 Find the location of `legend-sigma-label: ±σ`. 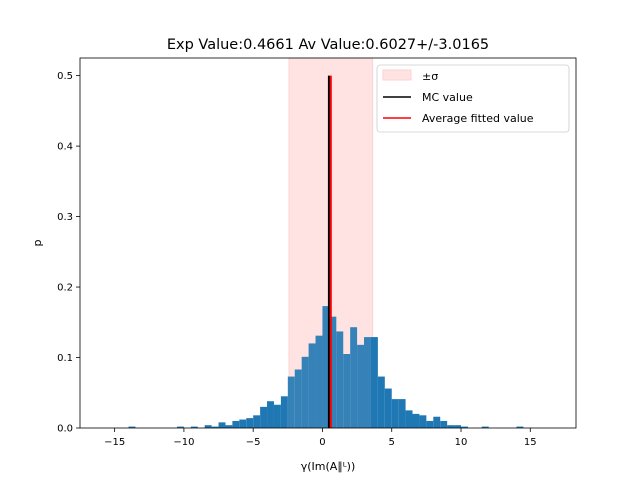

legend-sigma-label: ±σ is located at coordinates (430, 76).